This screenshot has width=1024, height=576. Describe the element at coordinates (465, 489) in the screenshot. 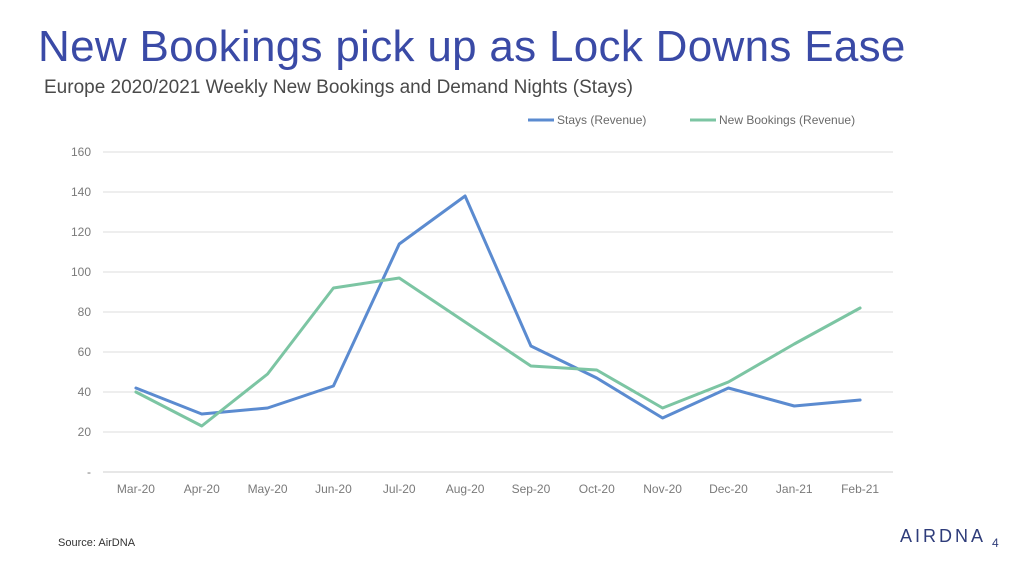

I see `x-tick-label: Aug-20` at that location.